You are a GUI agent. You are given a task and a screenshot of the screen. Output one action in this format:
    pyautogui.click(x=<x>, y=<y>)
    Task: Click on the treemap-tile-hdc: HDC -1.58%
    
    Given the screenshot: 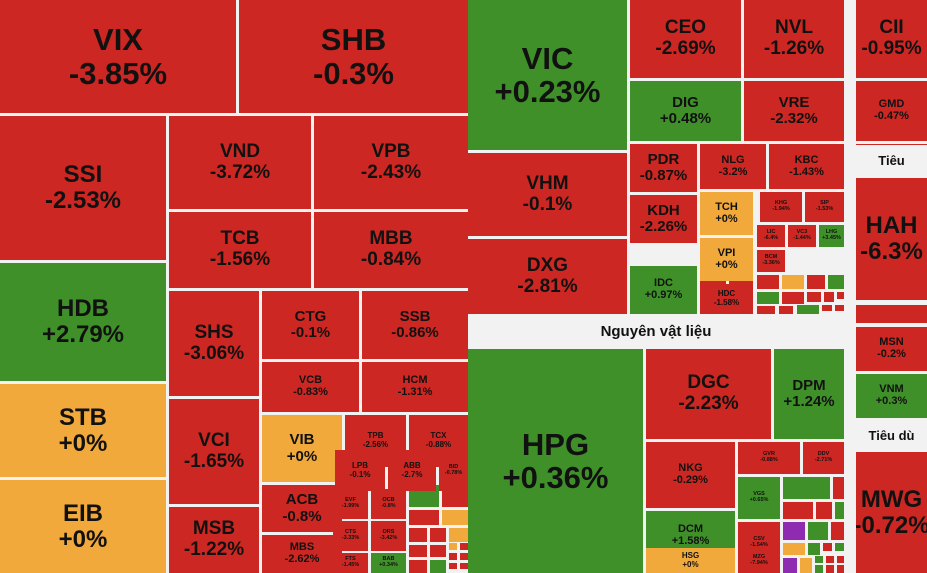 What is the action you would take?
    pyautogui.click(x=726, y=299)
    